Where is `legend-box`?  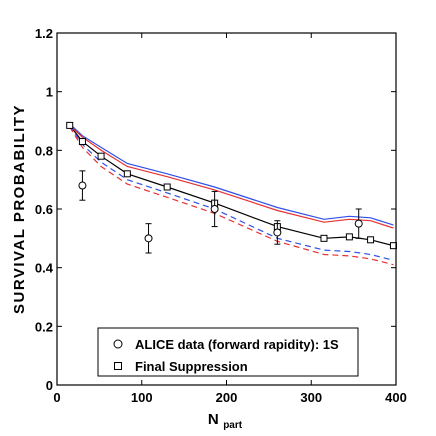 legend-box is located at coordinates (228, 352).